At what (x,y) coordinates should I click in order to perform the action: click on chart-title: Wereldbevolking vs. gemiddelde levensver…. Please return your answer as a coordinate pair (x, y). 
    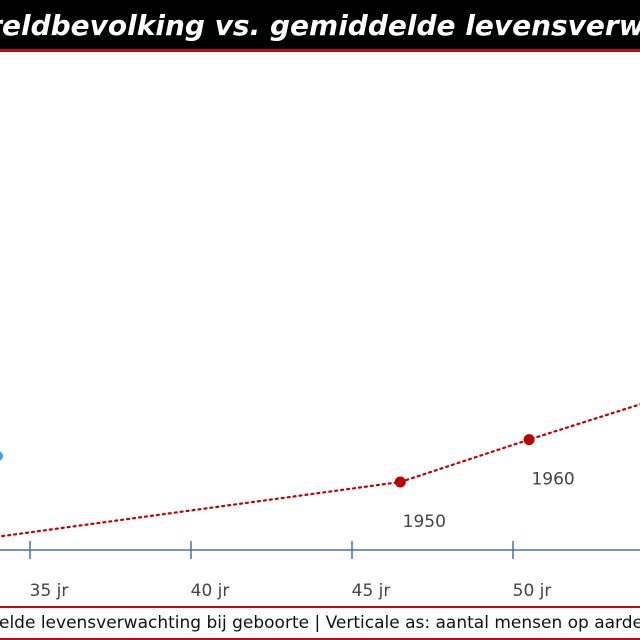
    Looking at the image, I should click on (320, 25).